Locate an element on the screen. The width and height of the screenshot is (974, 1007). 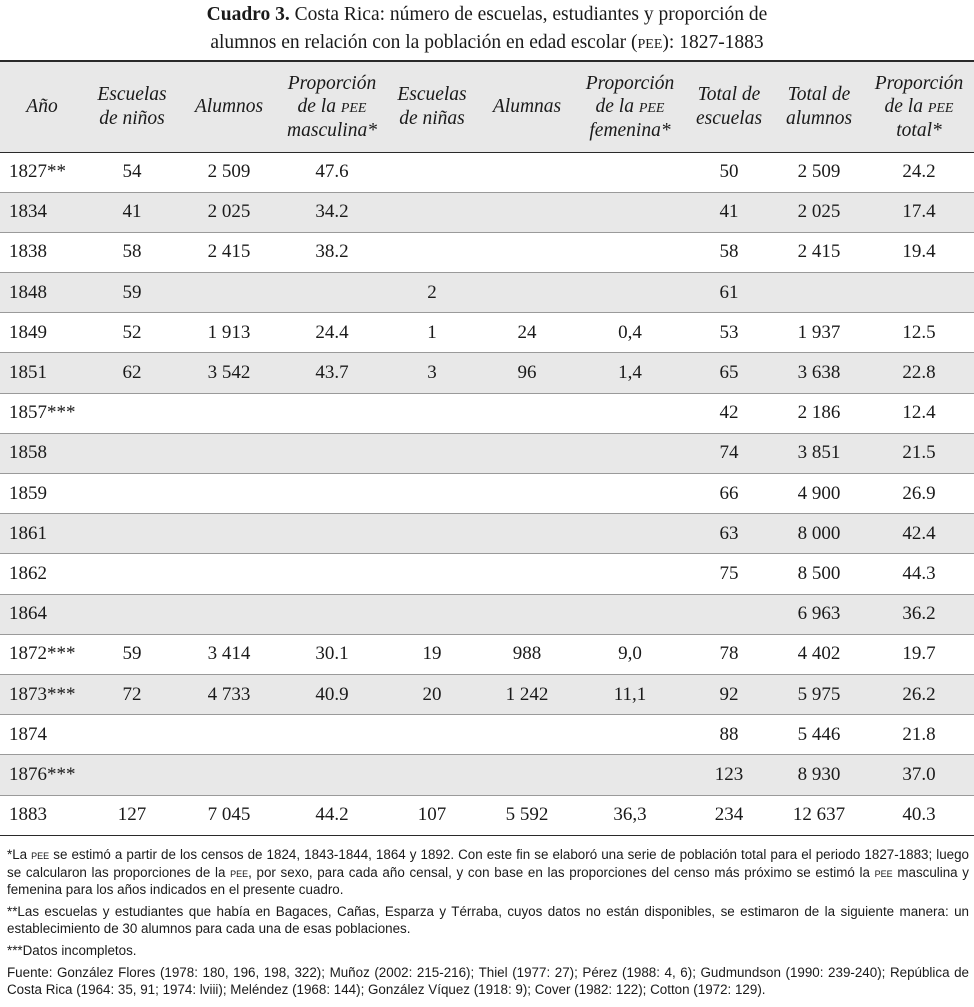
cell-total-alumnos: 2 186 is located at coordinates (819, 413).